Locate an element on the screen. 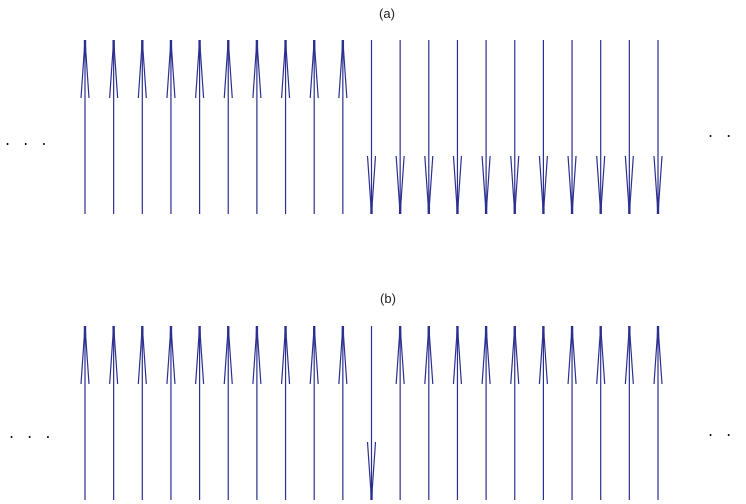 The height and width of the screenshot is (504, 746). panel-a-right-ellipsis: . . . is located at coordinates (727, 131).